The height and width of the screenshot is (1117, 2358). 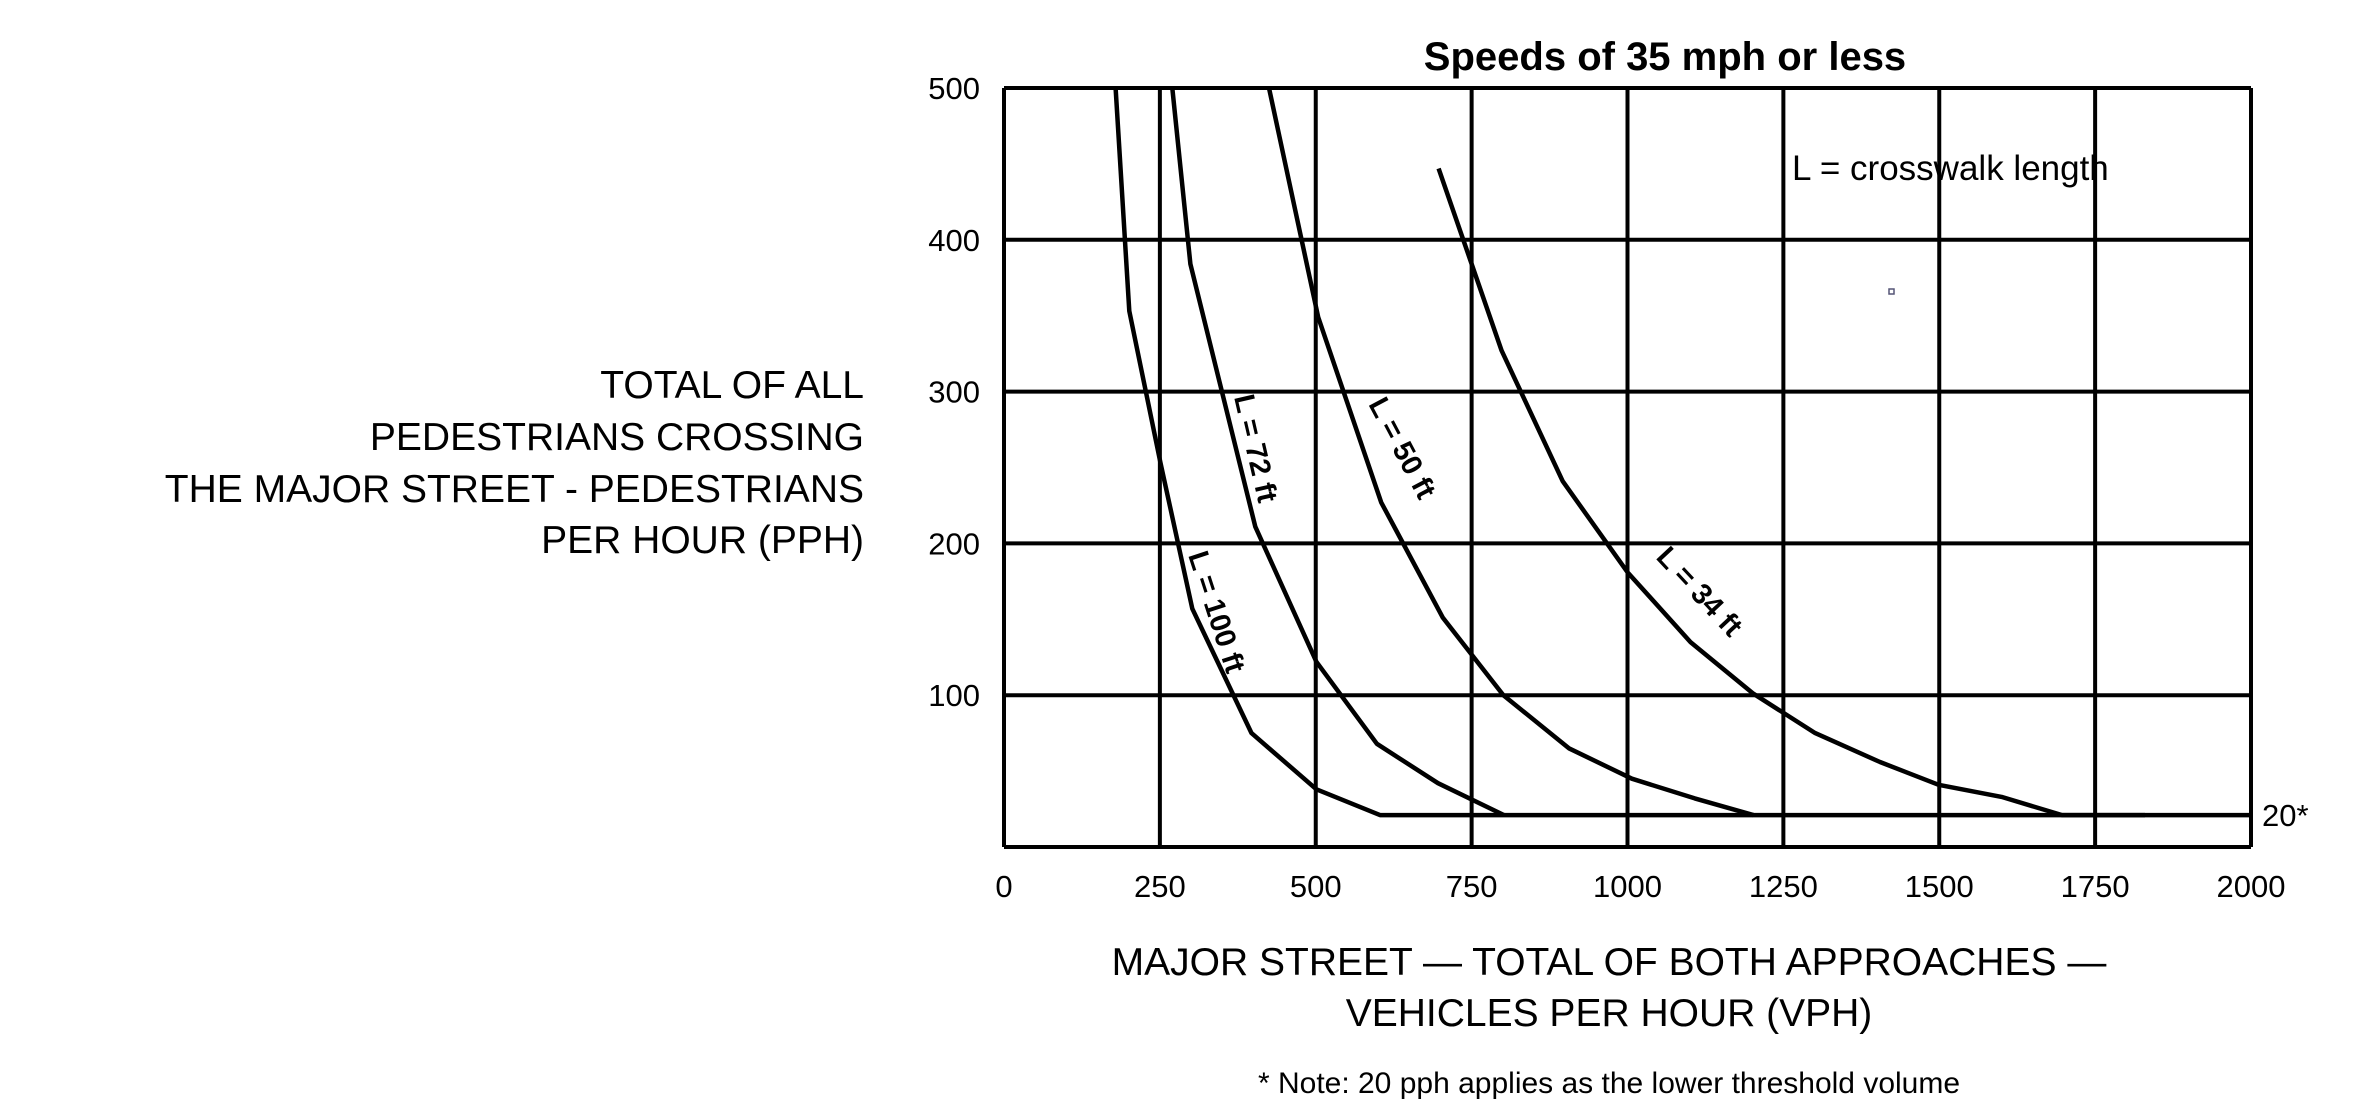 I want to click on x-tick-label: 1750, so click(x=2095, y=886).